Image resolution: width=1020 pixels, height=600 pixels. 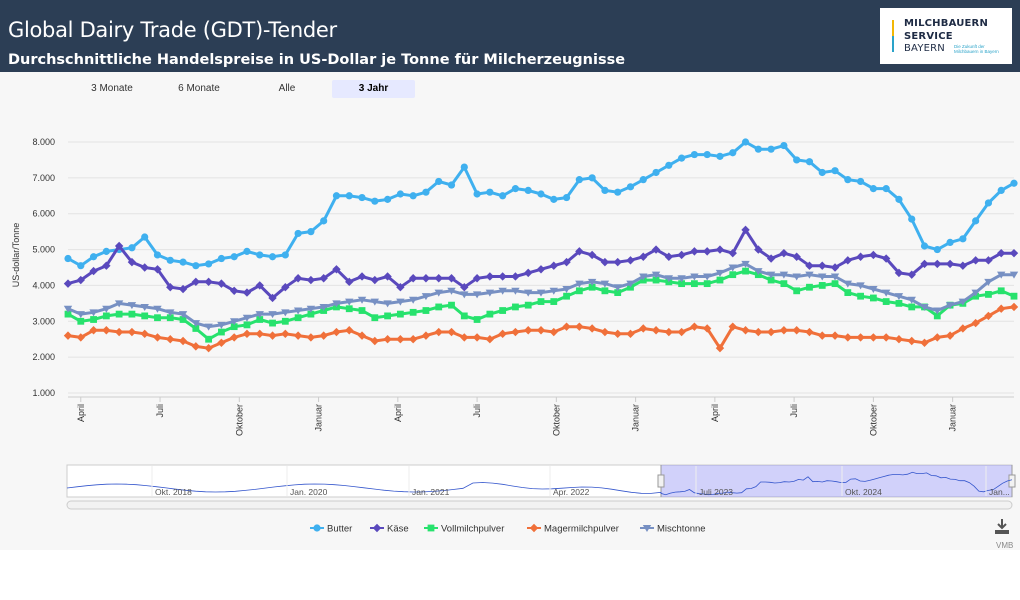 What do you see at coordinates (112, 89) in the screenshot?
I see `range-button-3-months: 3 Monate` at bounding box center [112, 89].